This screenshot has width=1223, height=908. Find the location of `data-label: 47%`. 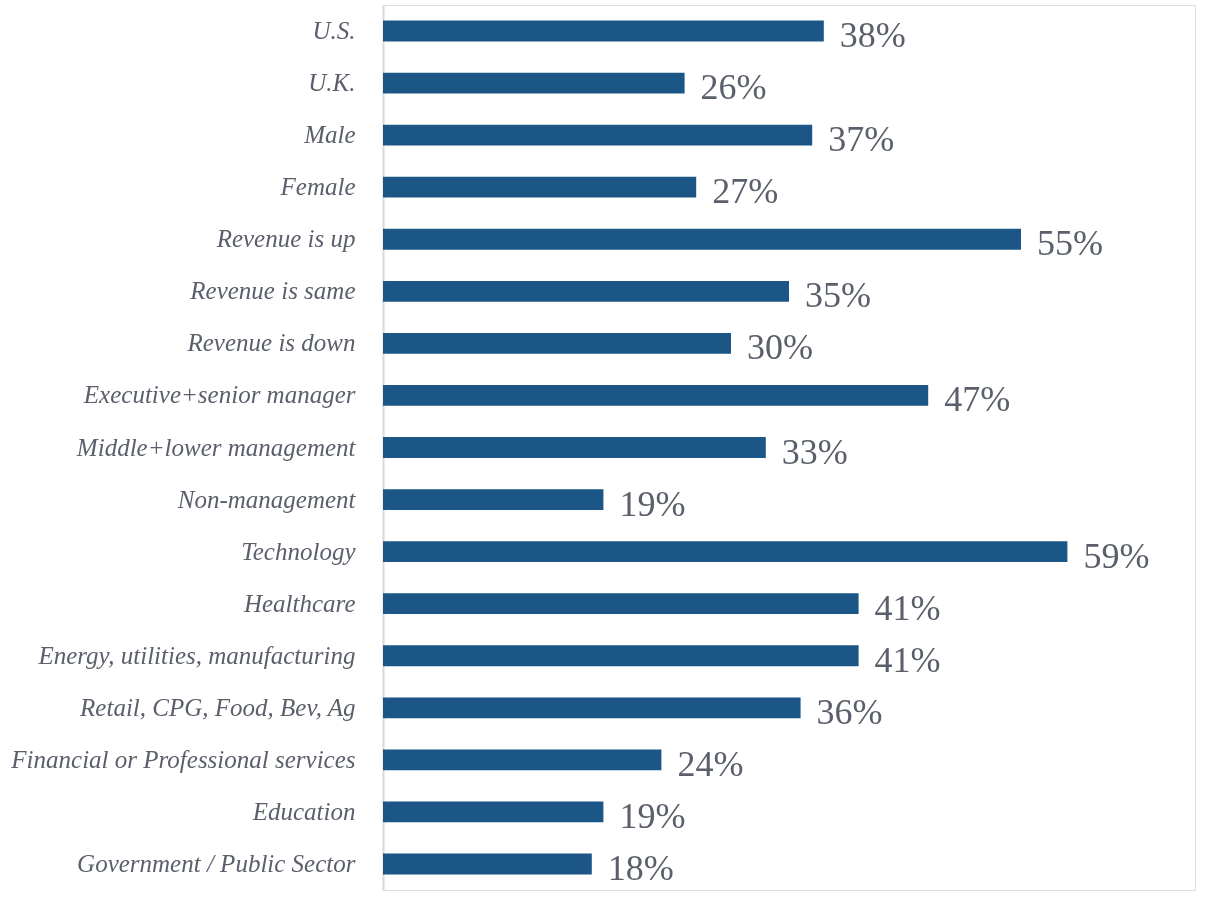

data-label: 47% is located at coordinates (977, 399).